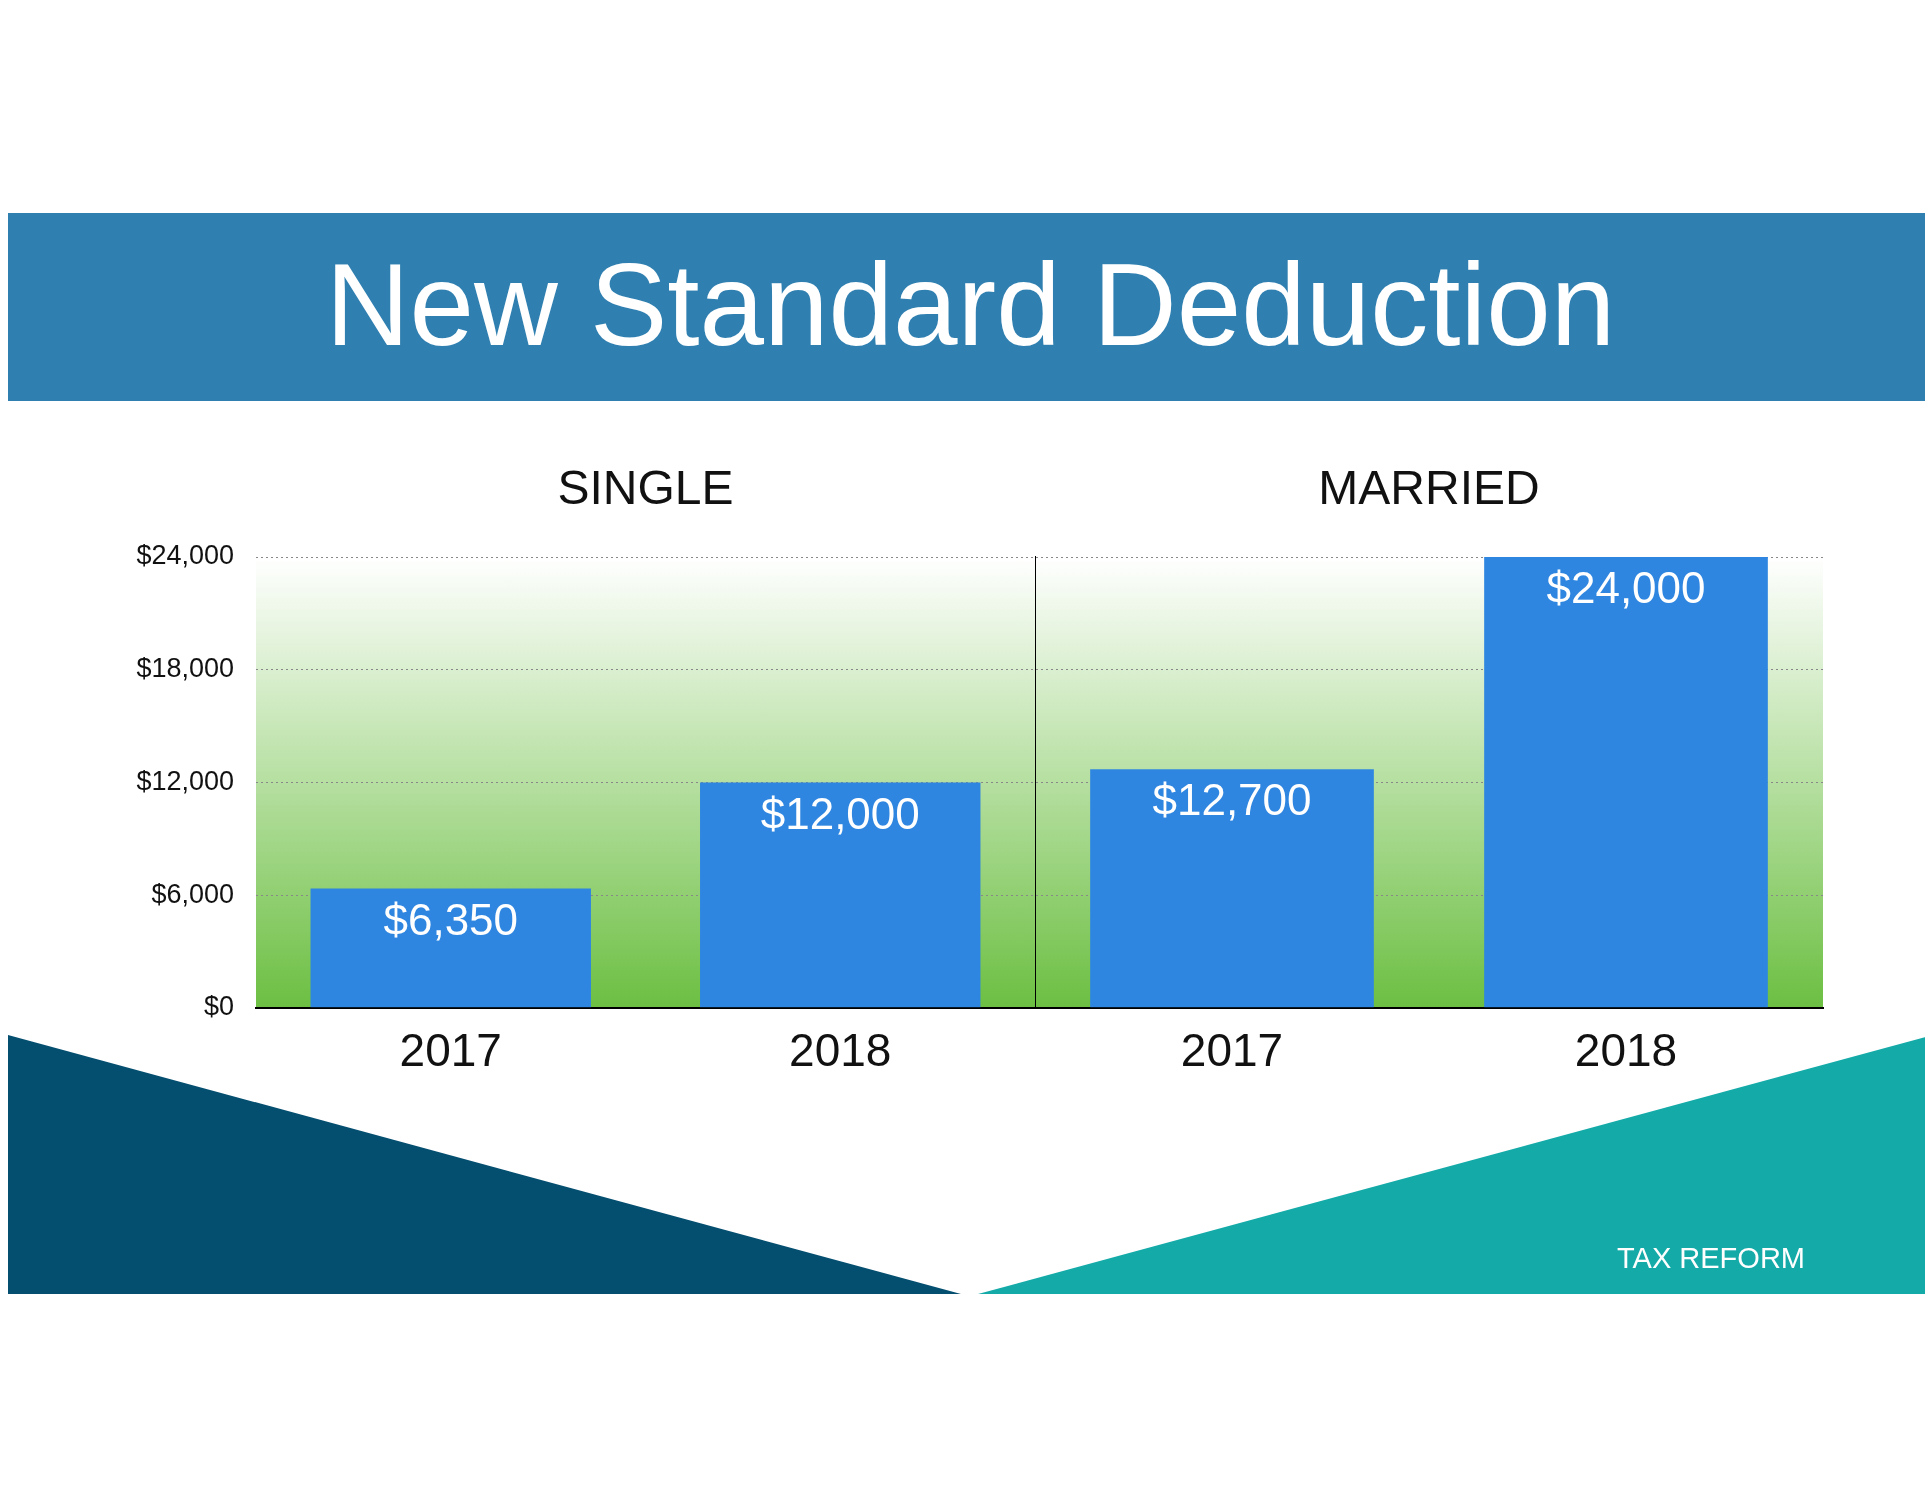 This screenshot has height=1488, width=1925. What do you see at coordinates (645, 487) in the screenshot?
I see `chart-subtitle: SINGLE` at bounding box center [645, 487].